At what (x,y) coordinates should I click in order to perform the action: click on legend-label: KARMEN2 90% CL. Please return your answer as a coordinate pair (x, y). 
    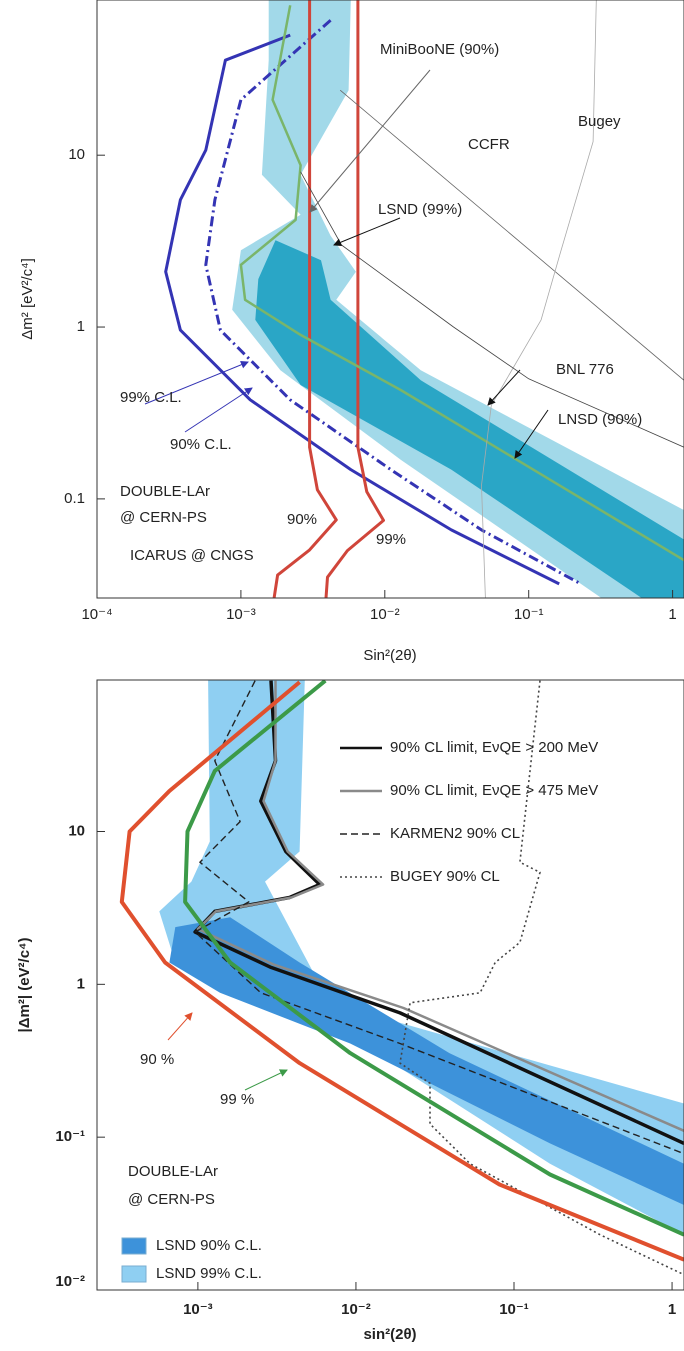
    Looking at the image, I should click on (455, 833).